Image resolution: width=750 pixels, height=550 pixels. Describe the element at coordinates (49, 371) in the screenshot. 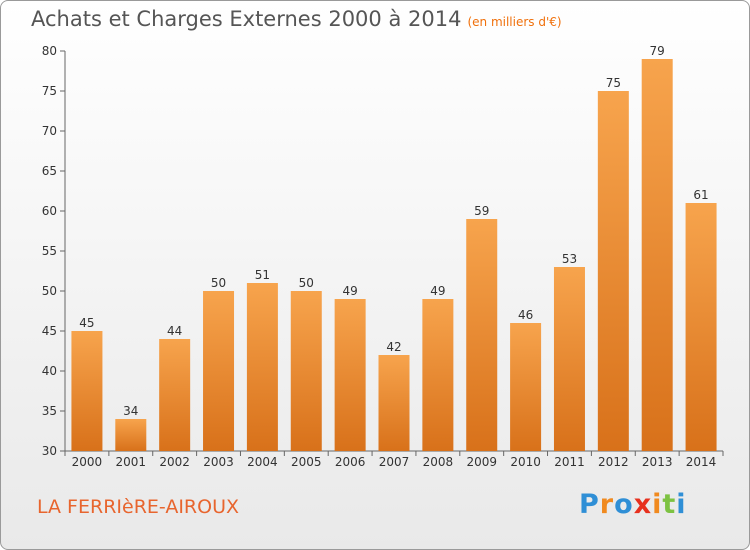

I see `y-tick-label: 40` at that location.